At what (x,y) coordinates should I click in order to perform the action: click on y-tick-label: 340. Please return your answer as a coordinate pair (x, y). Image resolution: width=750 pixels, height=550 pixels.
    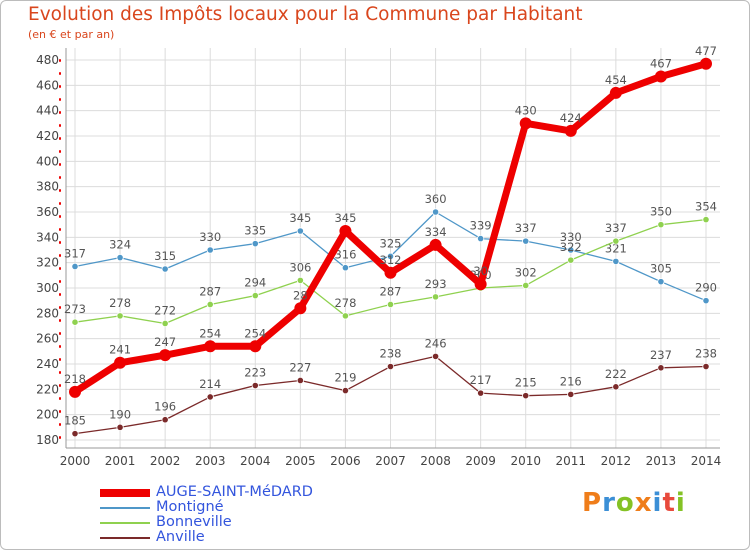
    Looking at the image, I should click on (47, 237).